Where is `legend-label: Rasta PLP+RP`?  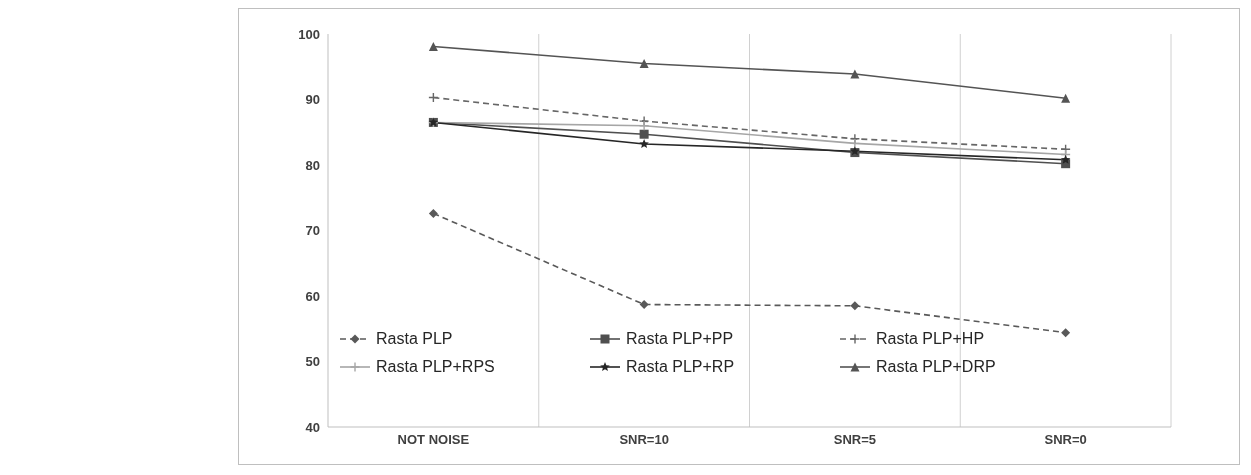 legend-label: Rasta PLP+RP is located at coordinates (680, 367).